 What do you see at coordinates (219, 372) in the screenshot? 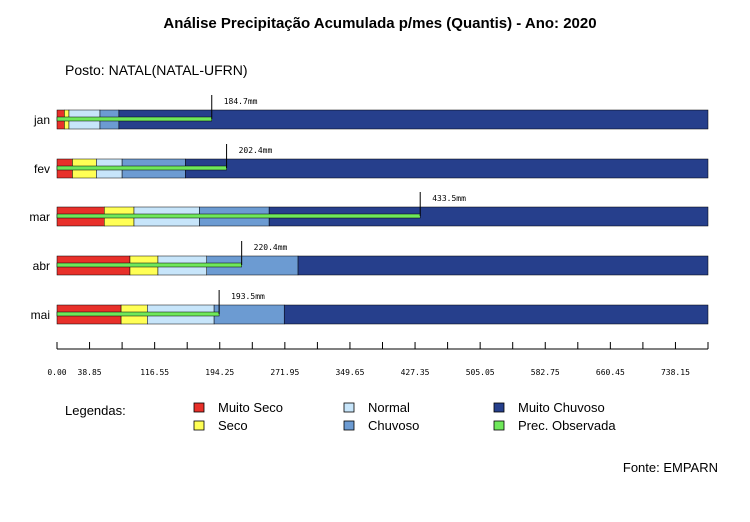
I see `tick-label: 194.25` at bounding box center [219, 372].